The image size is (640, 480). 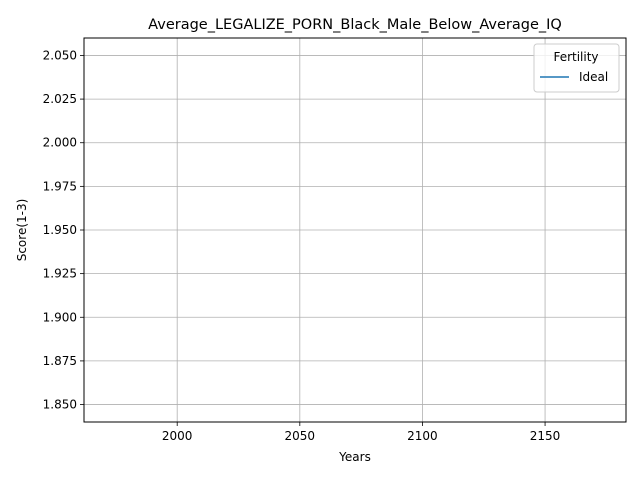 What do you see at coordinates (60, 186) in the screenshot?
I see `y-tick-label: 1.975` at bounding box center [60, 186].